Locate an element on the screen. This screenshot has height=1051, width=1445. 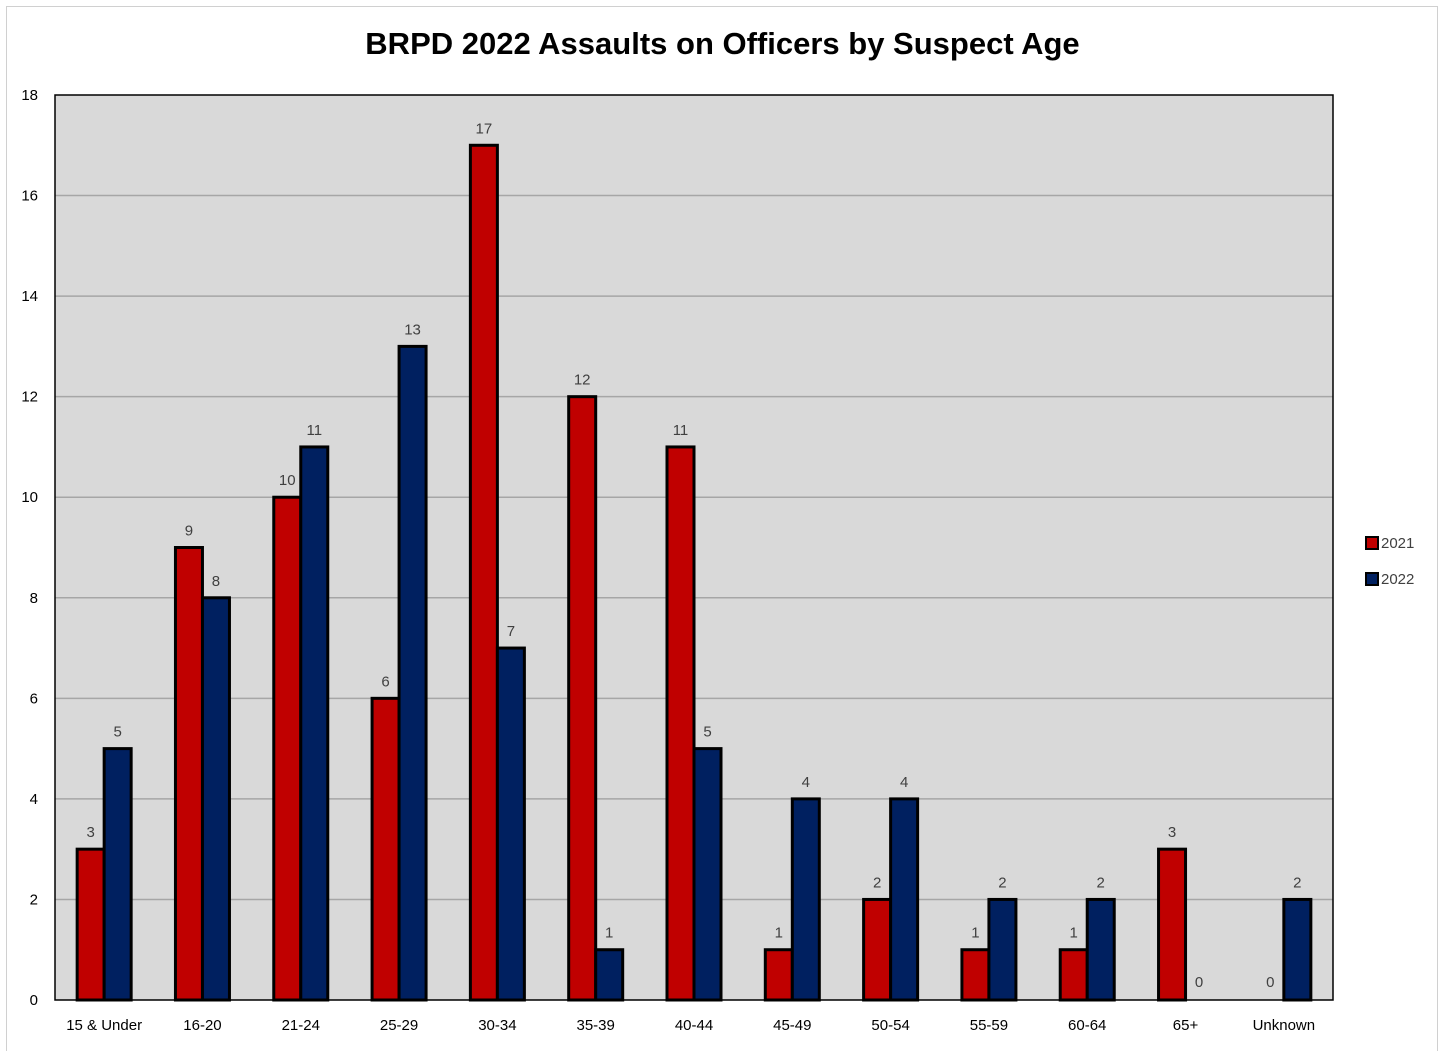
data-label-2022: 8 is located at coordinates (216, 581).